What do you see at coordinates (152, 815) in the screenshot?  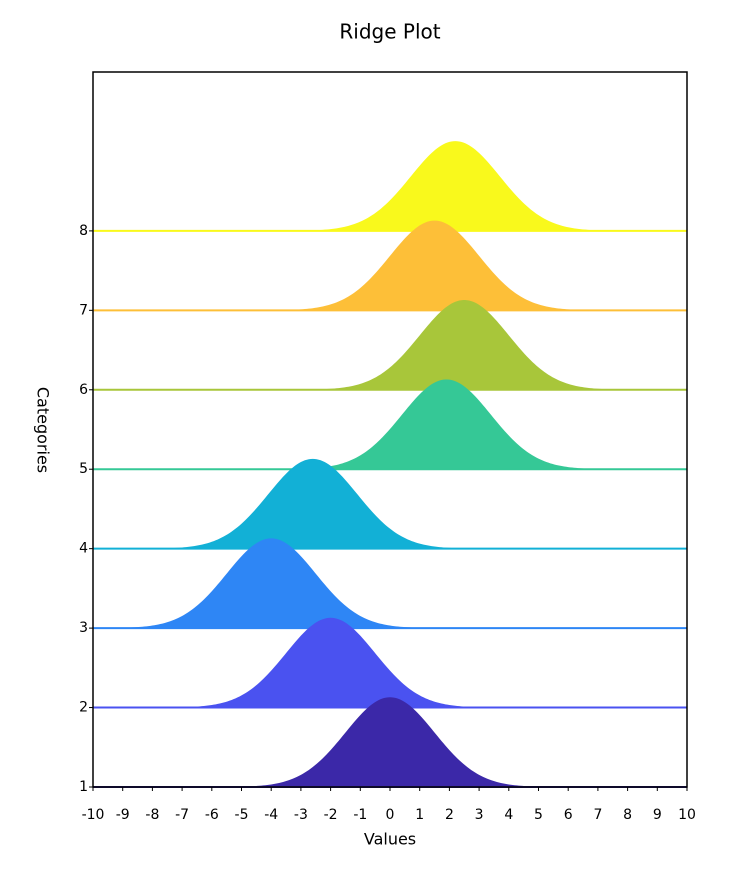 I see `x-tick-label: -8` at bounding box center [152, 815].